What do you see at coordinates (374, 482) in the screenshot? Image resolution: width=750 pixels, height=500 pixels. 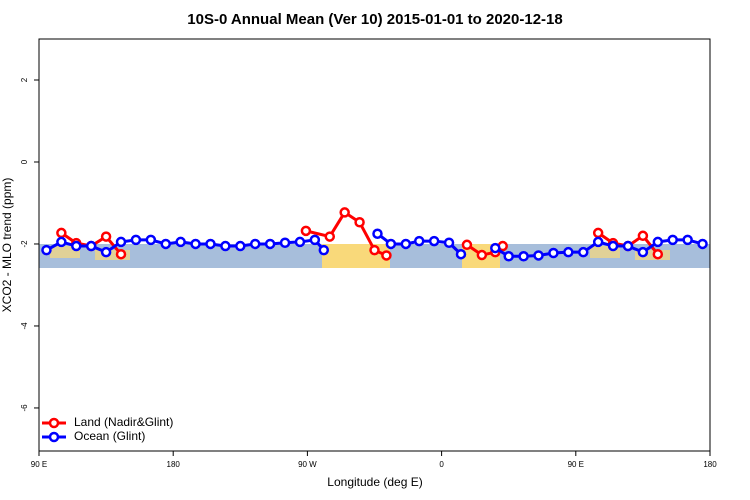 I see `x-axis-label: Longitude (deg E)` at bounding box center [374, 482].